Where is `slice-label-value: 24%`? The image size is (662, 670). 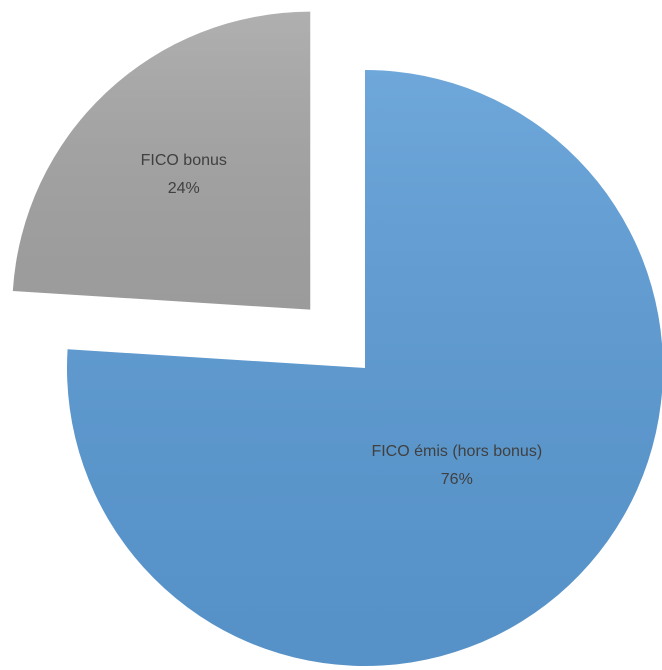 slice-label-value: 24% is located at coordinates (184, 188).